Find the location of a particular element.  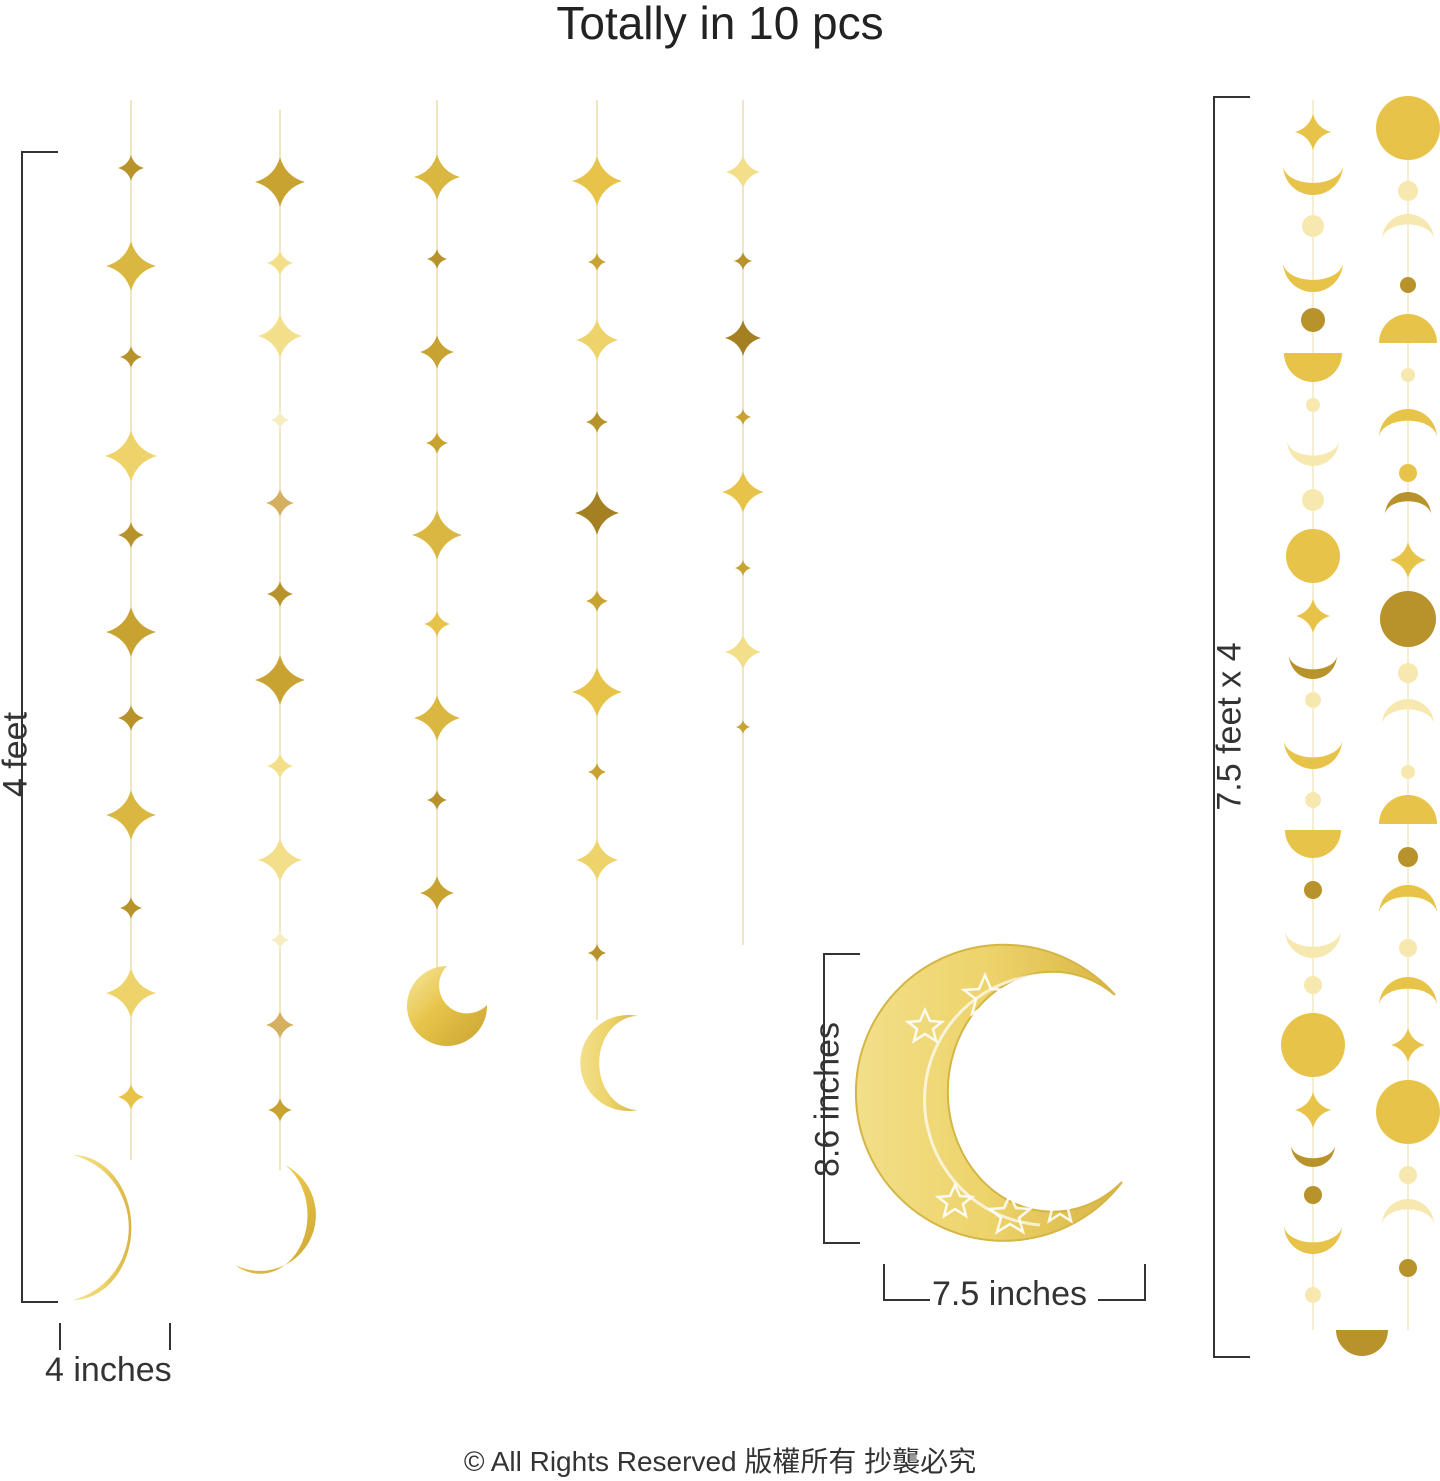

dimension-7-5-inches: 7.5 inches is located at coordinates (1009, 1294).